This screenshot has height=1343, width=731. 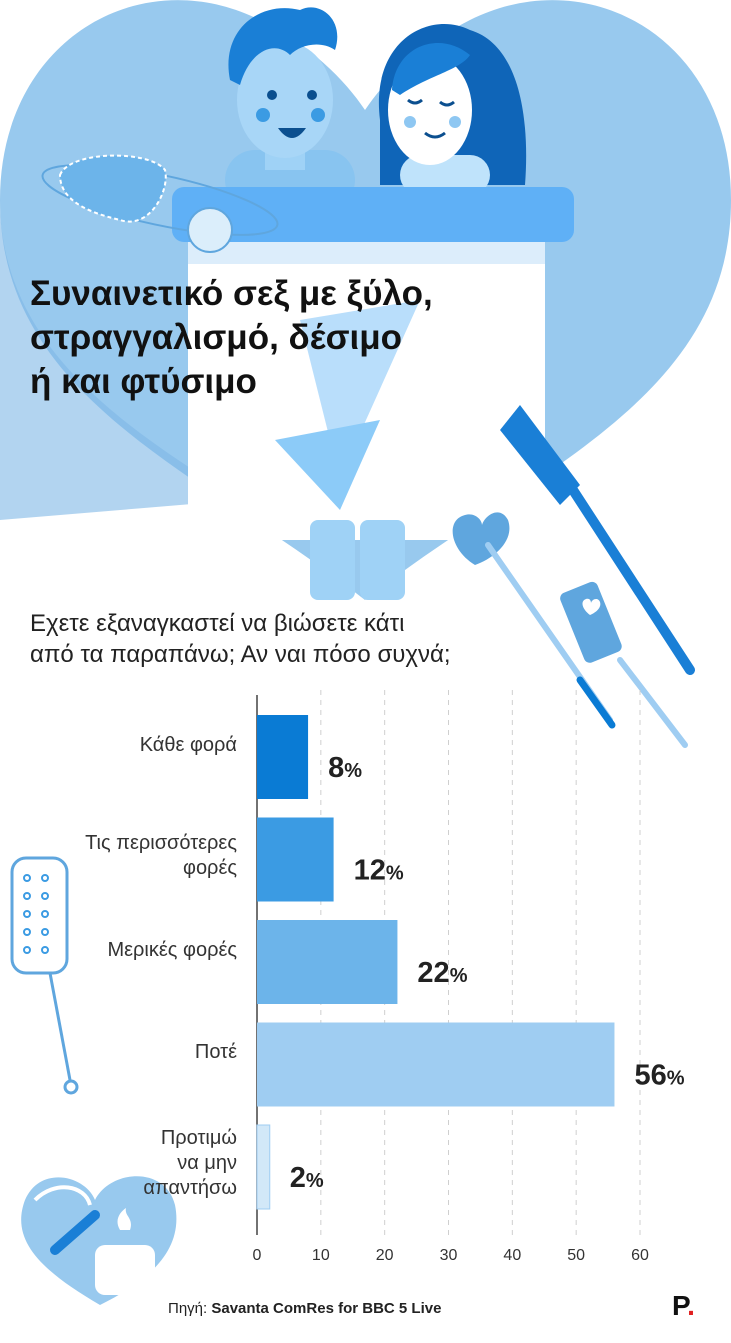 I want to click on value-label: 22%, so click(x=442, y=973).